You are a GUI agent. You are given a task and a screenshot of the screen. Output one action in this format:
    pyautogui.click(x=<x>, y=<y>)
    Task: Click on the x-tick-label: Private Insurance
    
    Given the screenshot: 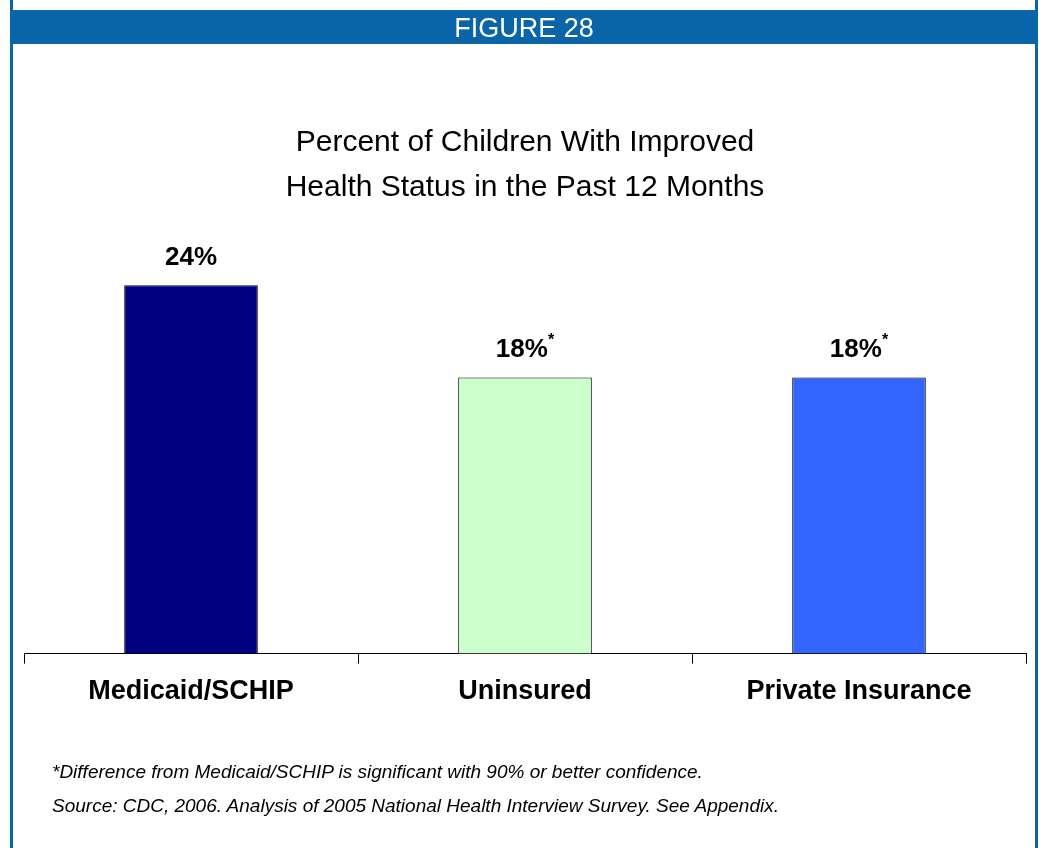 What is the action you would take?
    pyautogui.click(x=859, y=690)
    